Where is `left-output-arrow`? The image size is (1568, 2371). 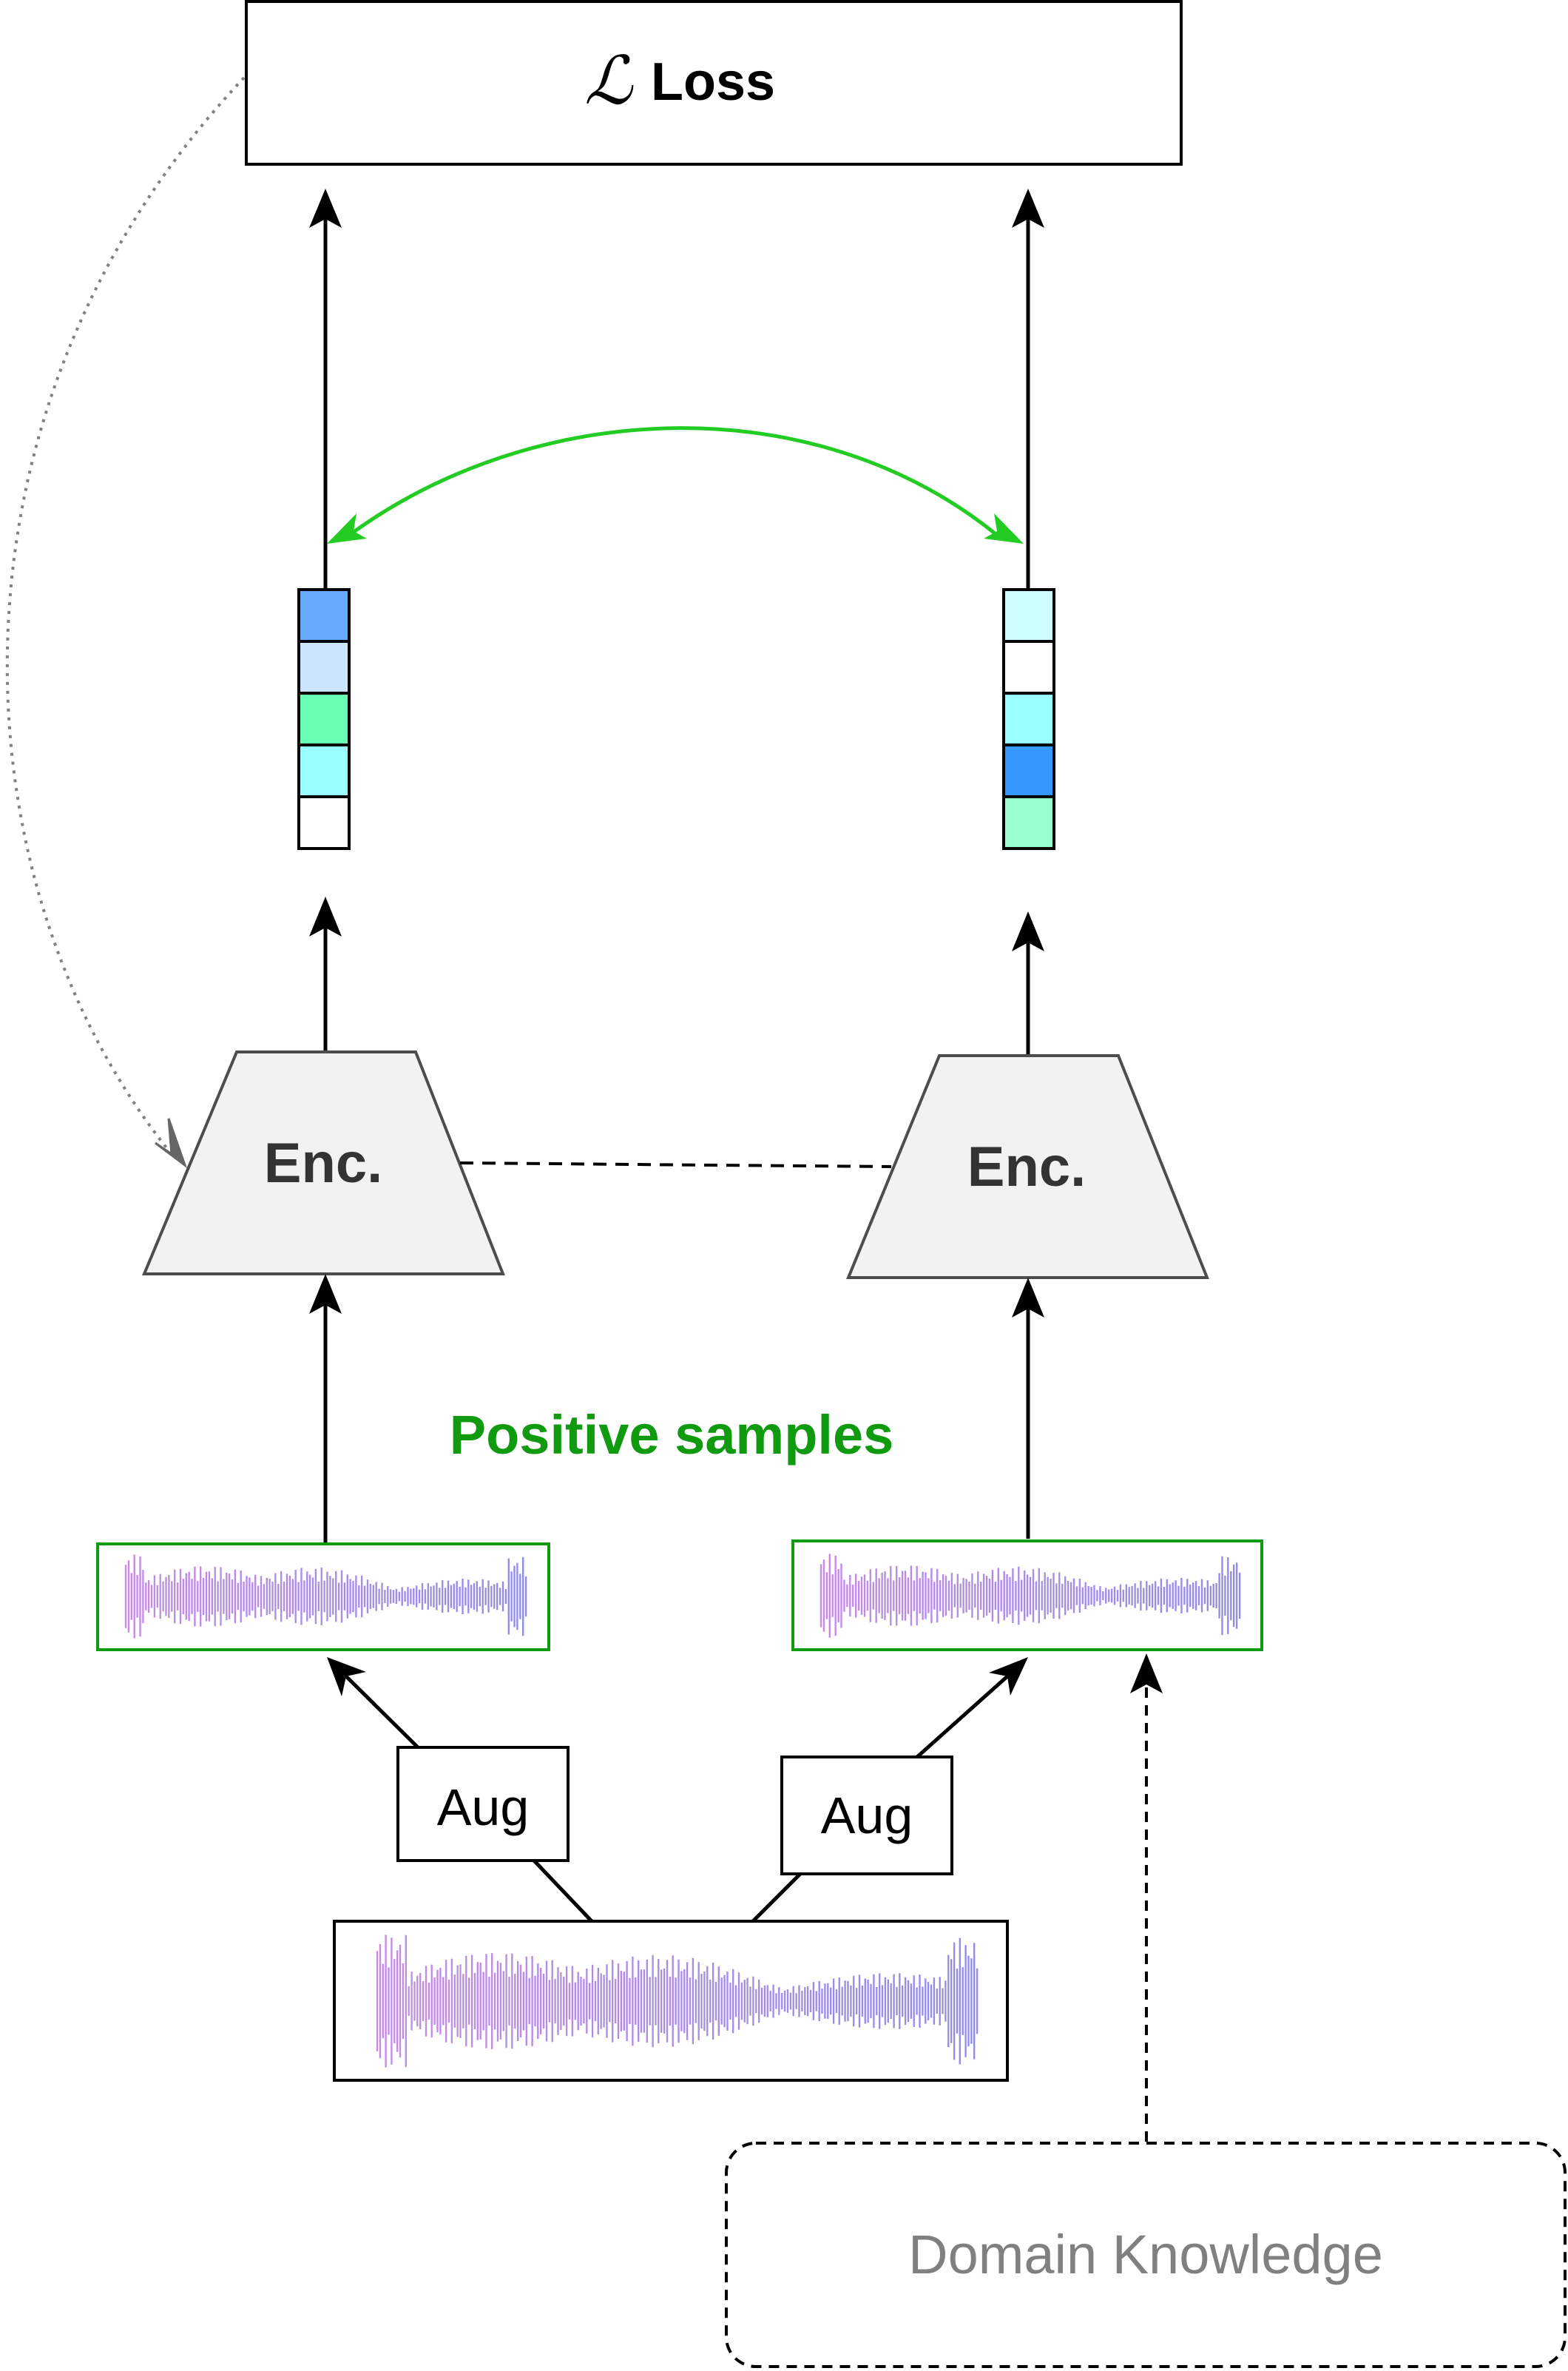
left-output-arrow is located at coordinates (325, 388).